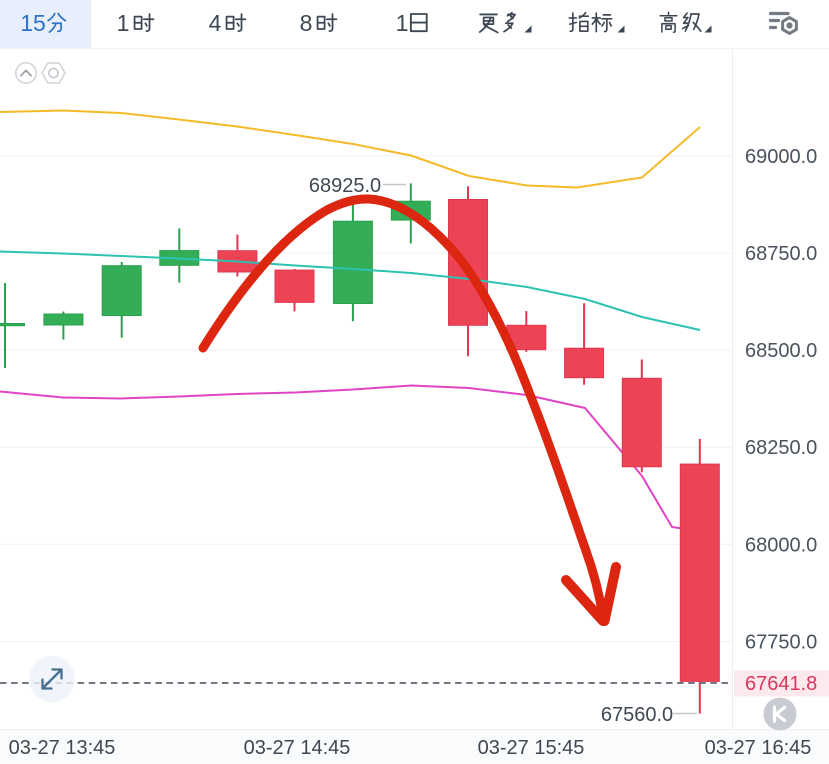  I want to click on svg-text: 67641.8, so click(781, 684).